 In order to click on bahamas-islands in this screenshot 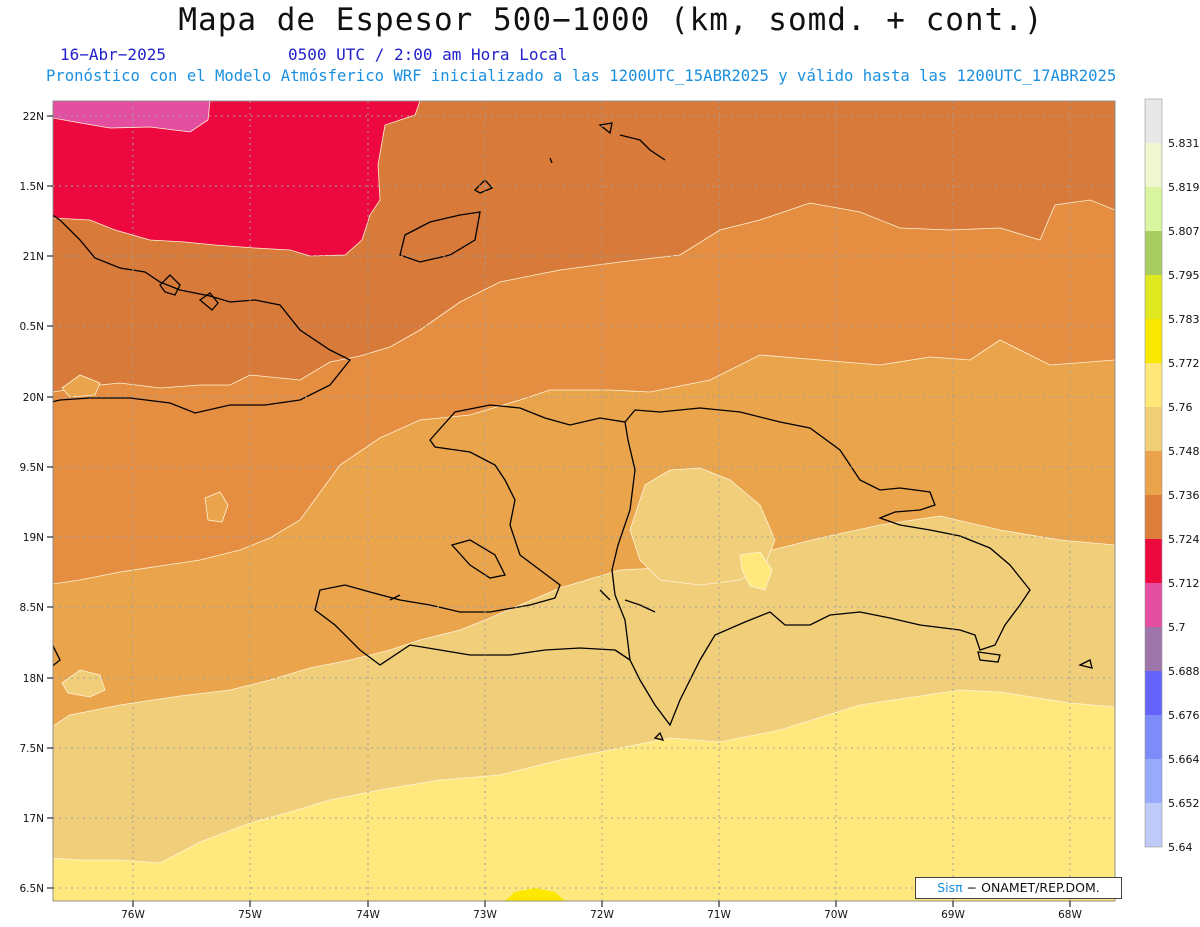, I will do `click(412, 216)`.